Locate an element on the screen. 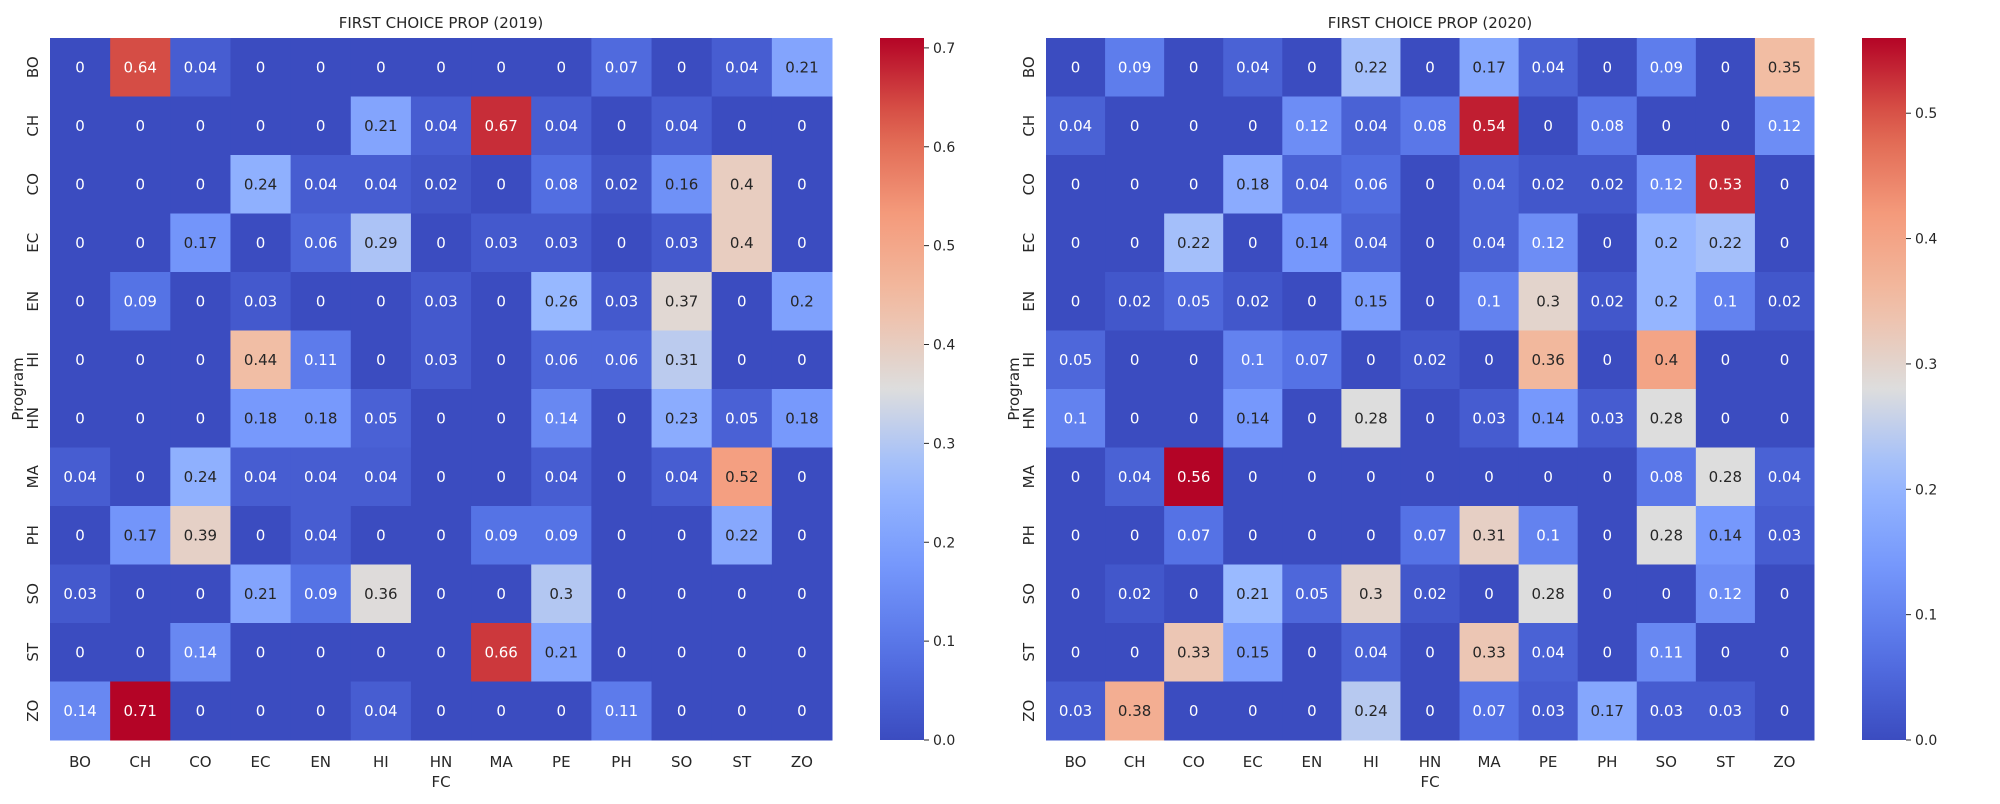 The image size is (2000, 804). x-tick-label: ZO is located at coordinates (802, 762).